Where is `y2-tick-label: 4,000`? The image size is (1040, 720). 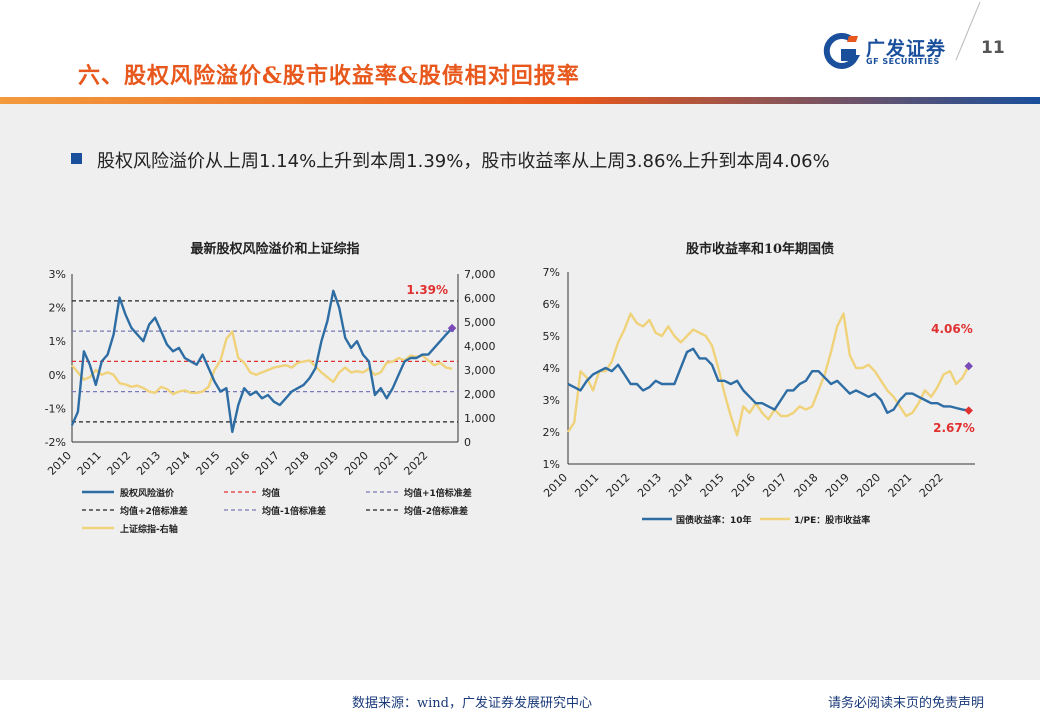
y2-tick-label: 4,000 is located at coordinates (480, 346).